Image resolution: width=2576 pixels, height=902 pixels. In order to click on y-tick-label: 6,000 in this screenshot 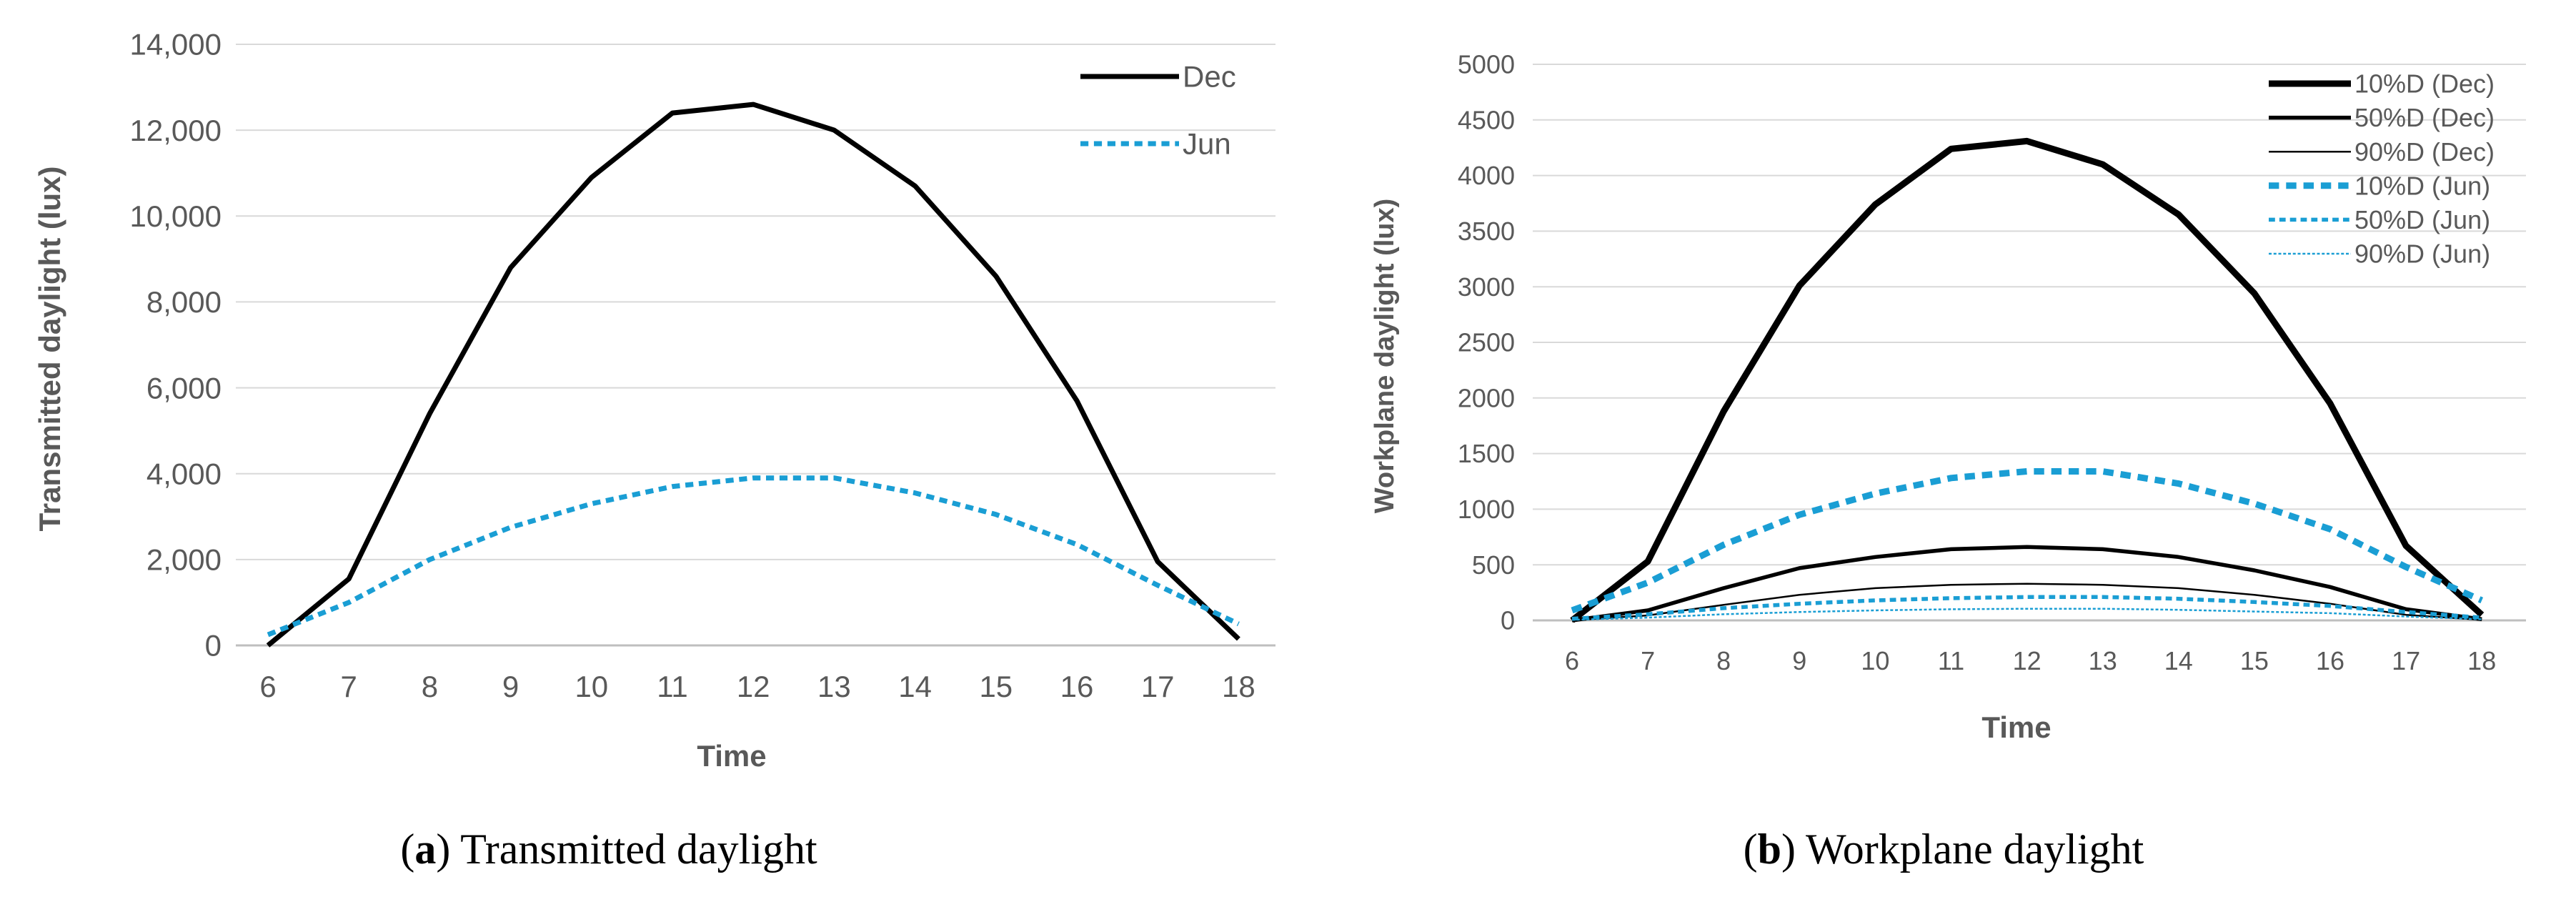, I will do `click(184, 388)`.